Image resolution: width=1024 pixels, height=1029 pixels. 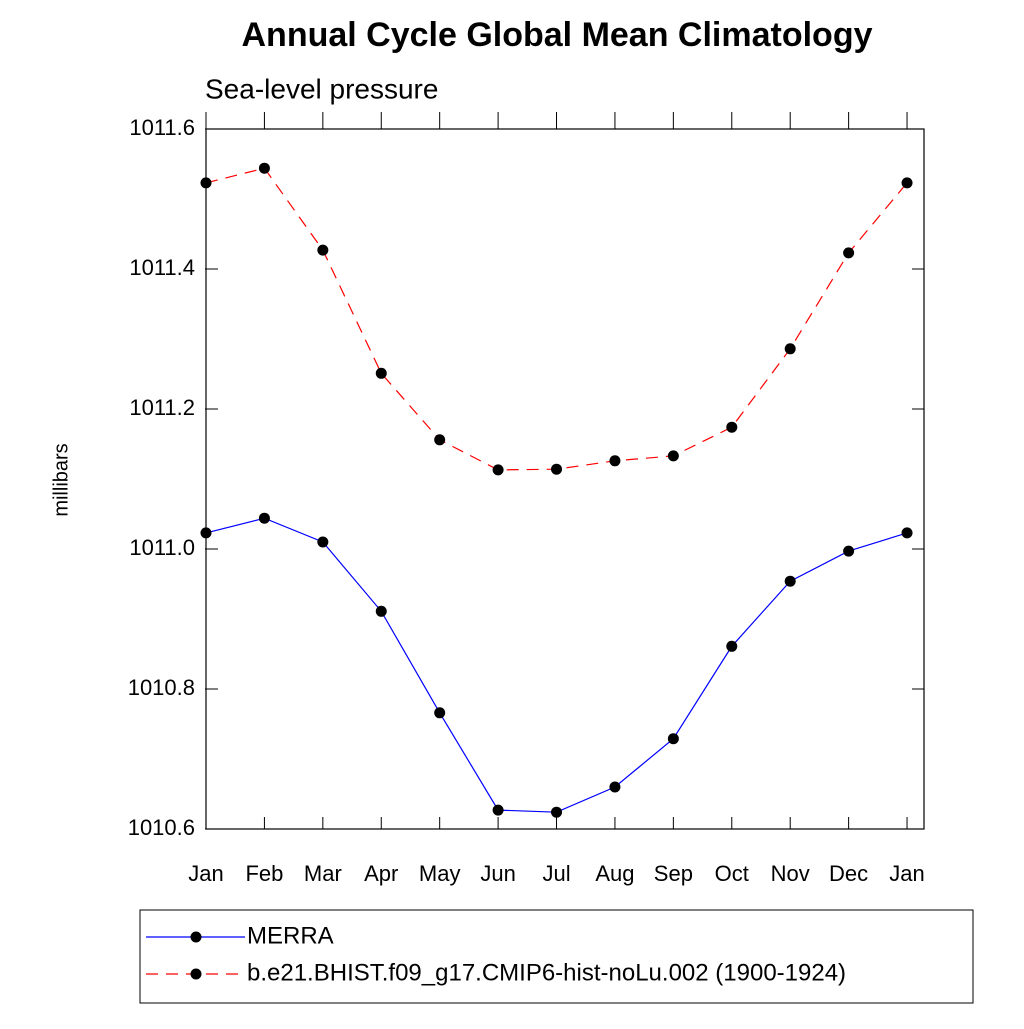 What do you see at coordinates (440, 873) in the screenshot?
I see `x-tick-label: May` at bounding box center [440, 873].